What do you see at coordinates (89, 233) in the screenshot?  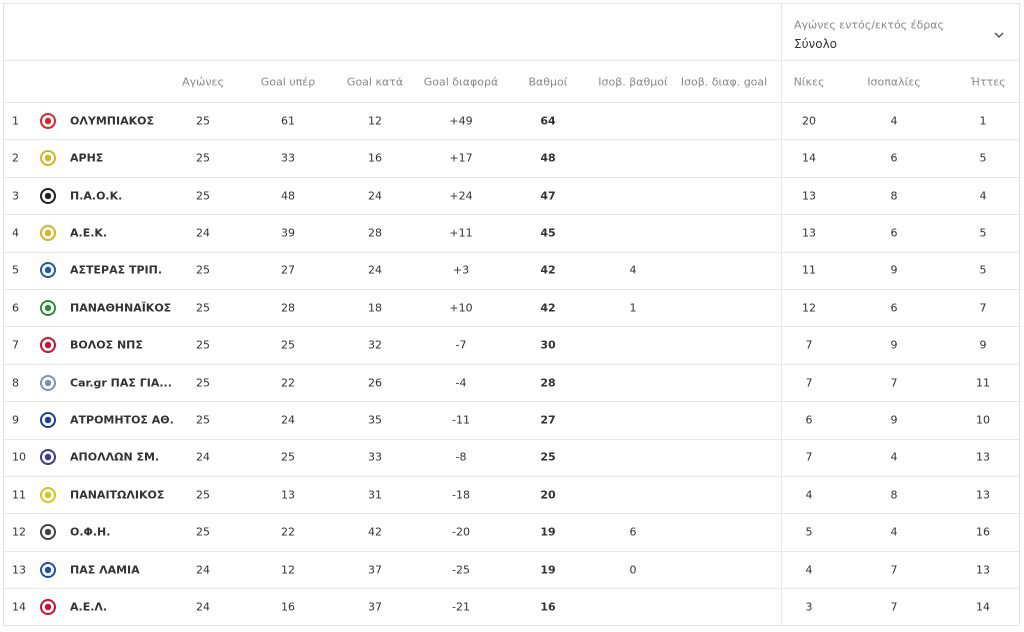 I see `team-name: Α.Ε.Κ.` at bounding box center [89, 233].